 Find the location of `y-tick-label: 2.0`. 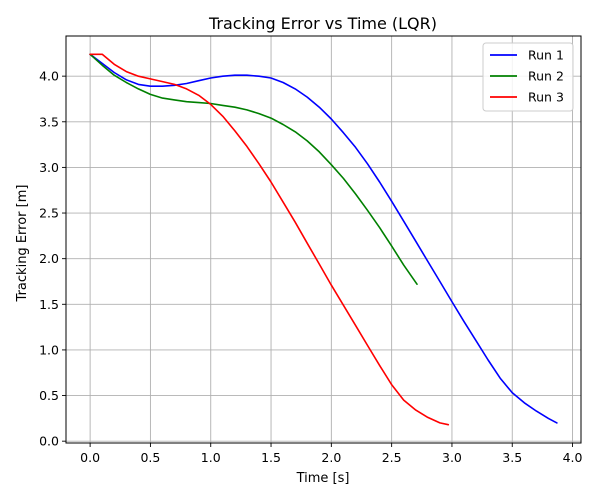

y-tick-label: 2.0 is located at coordinates (49, 258).